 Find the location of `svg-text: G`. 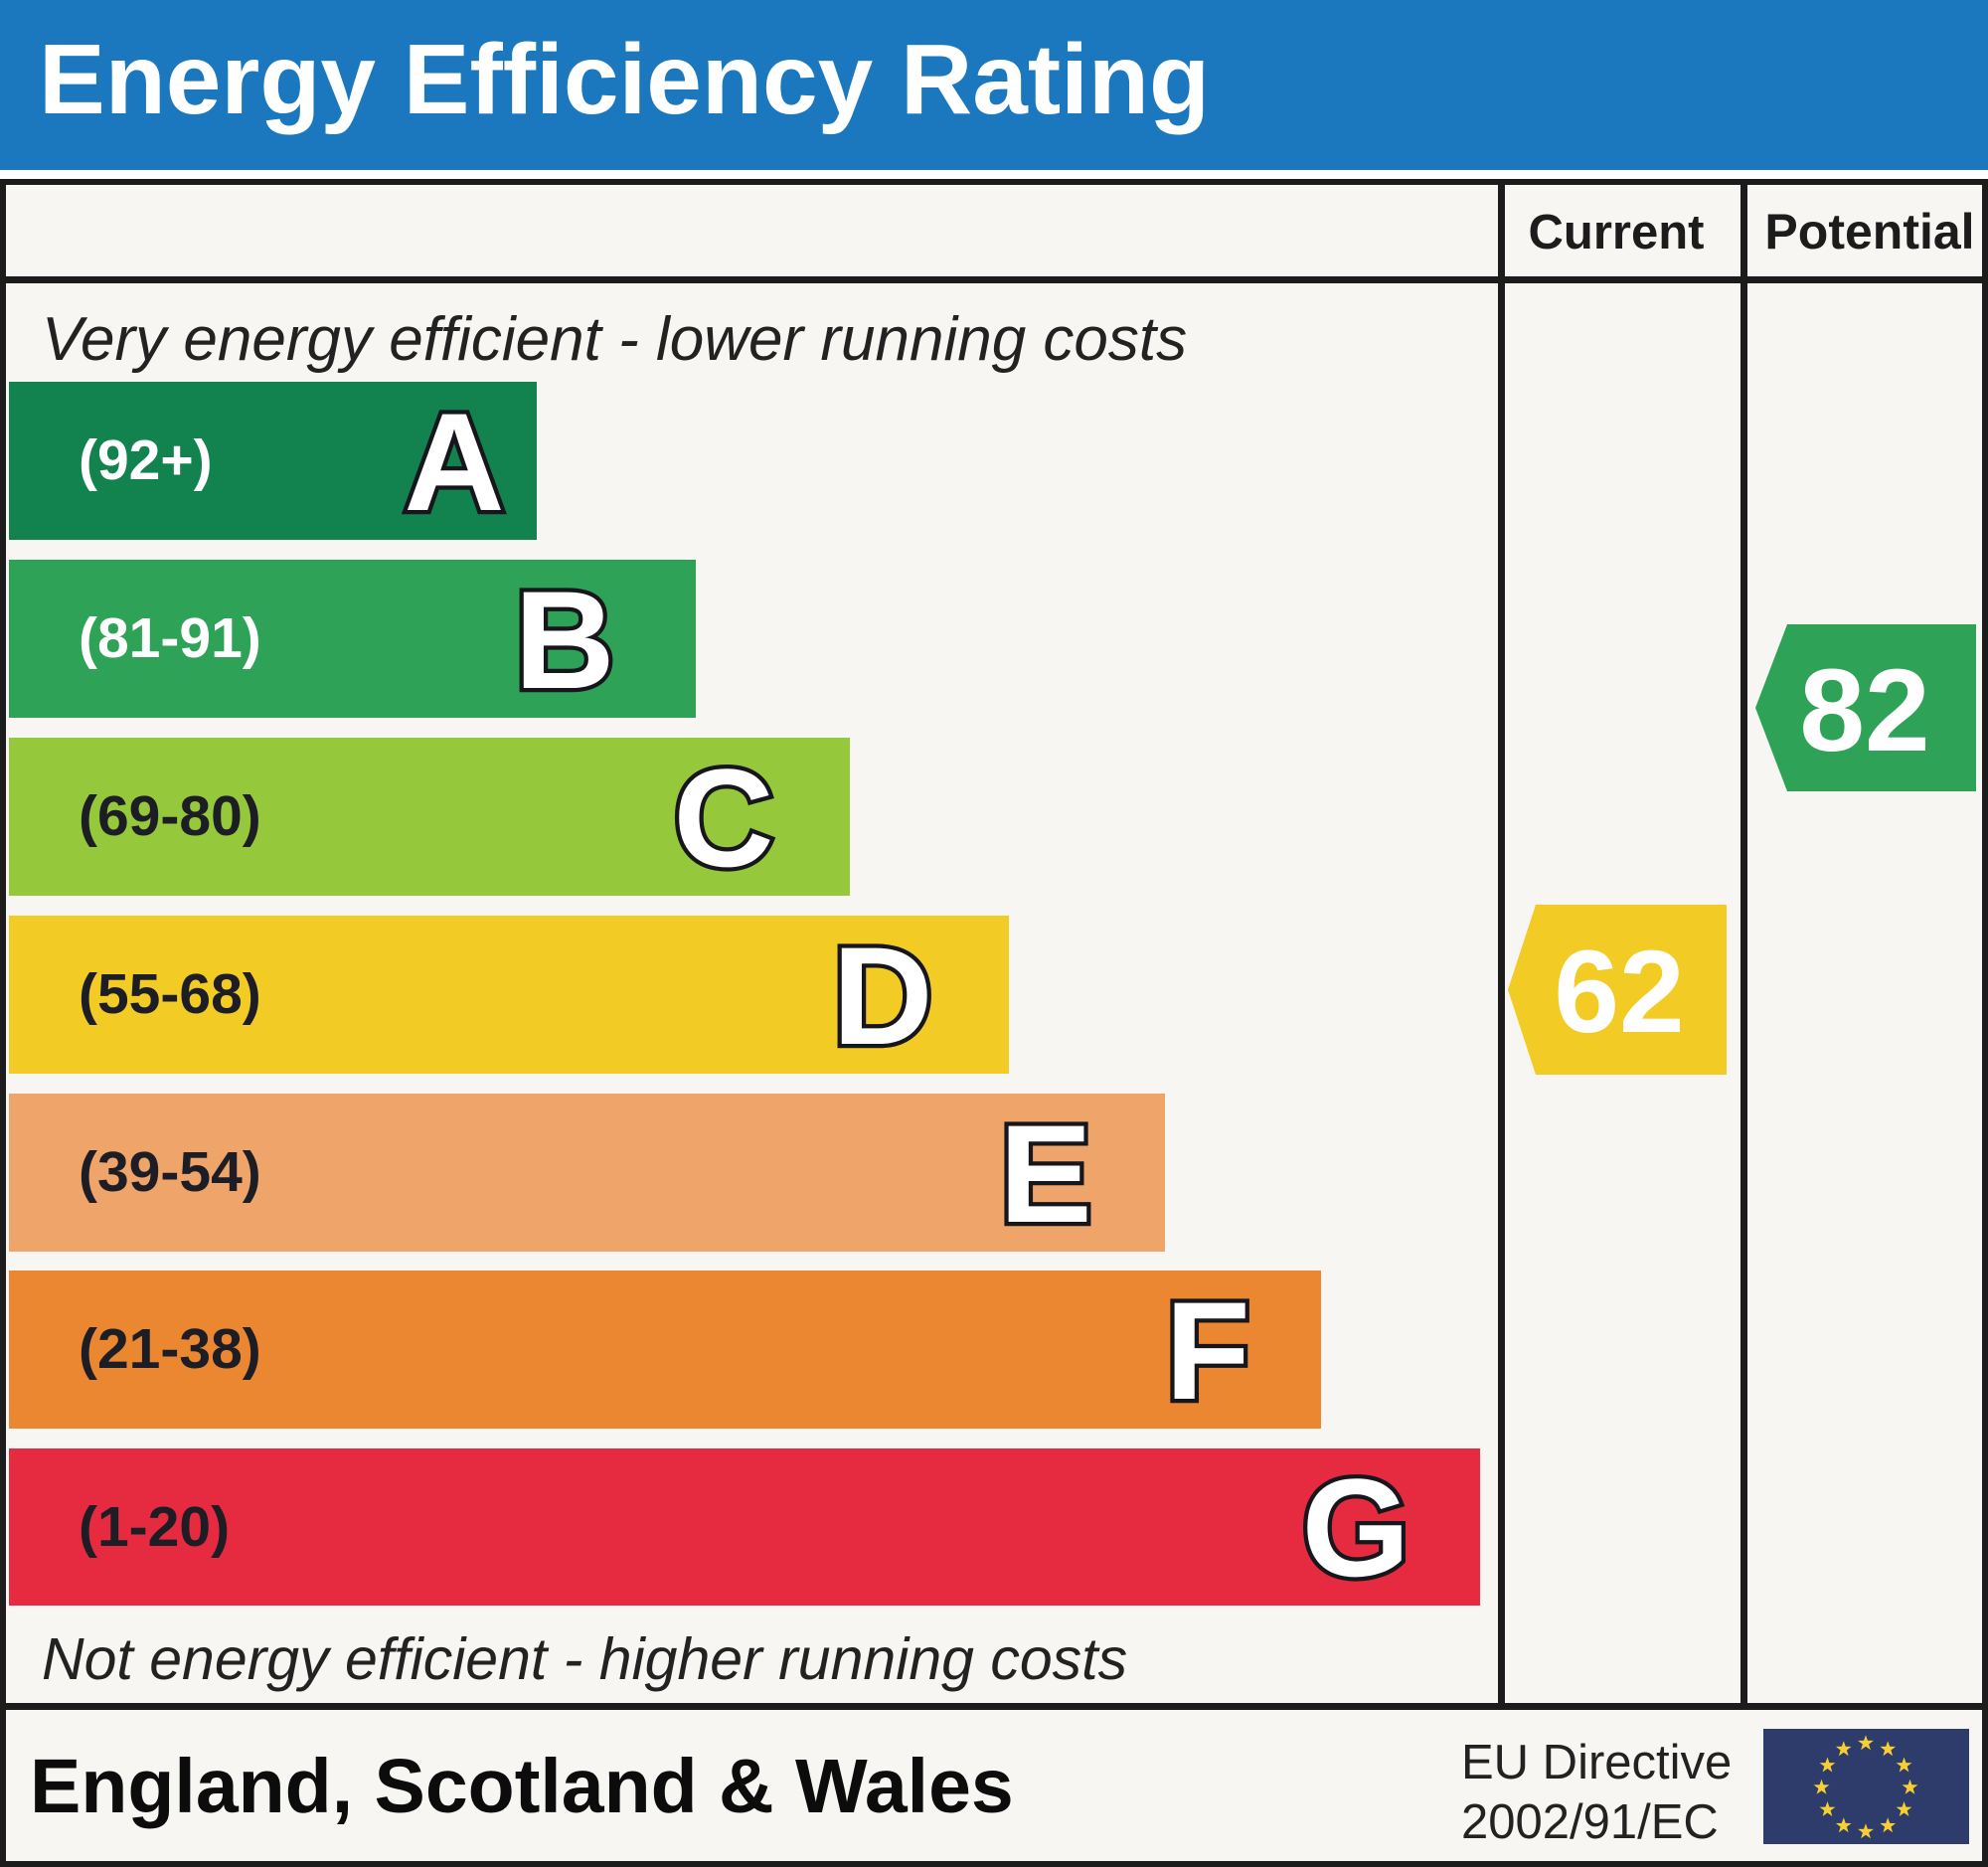

svg-text: G is located at coordinates (1356, 1527).